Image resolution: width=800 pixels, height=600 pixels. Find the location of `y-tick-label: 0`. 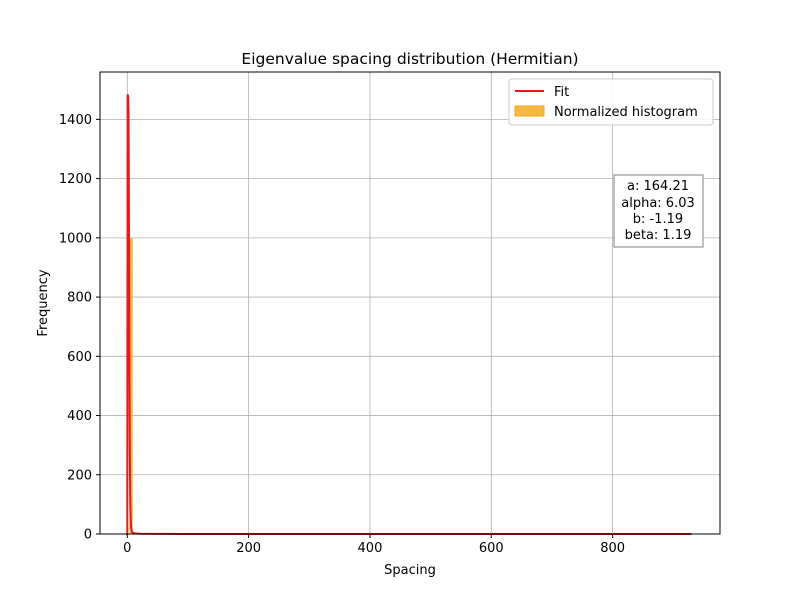

y-tick-label: 0 is located at coordinates (88, 535).